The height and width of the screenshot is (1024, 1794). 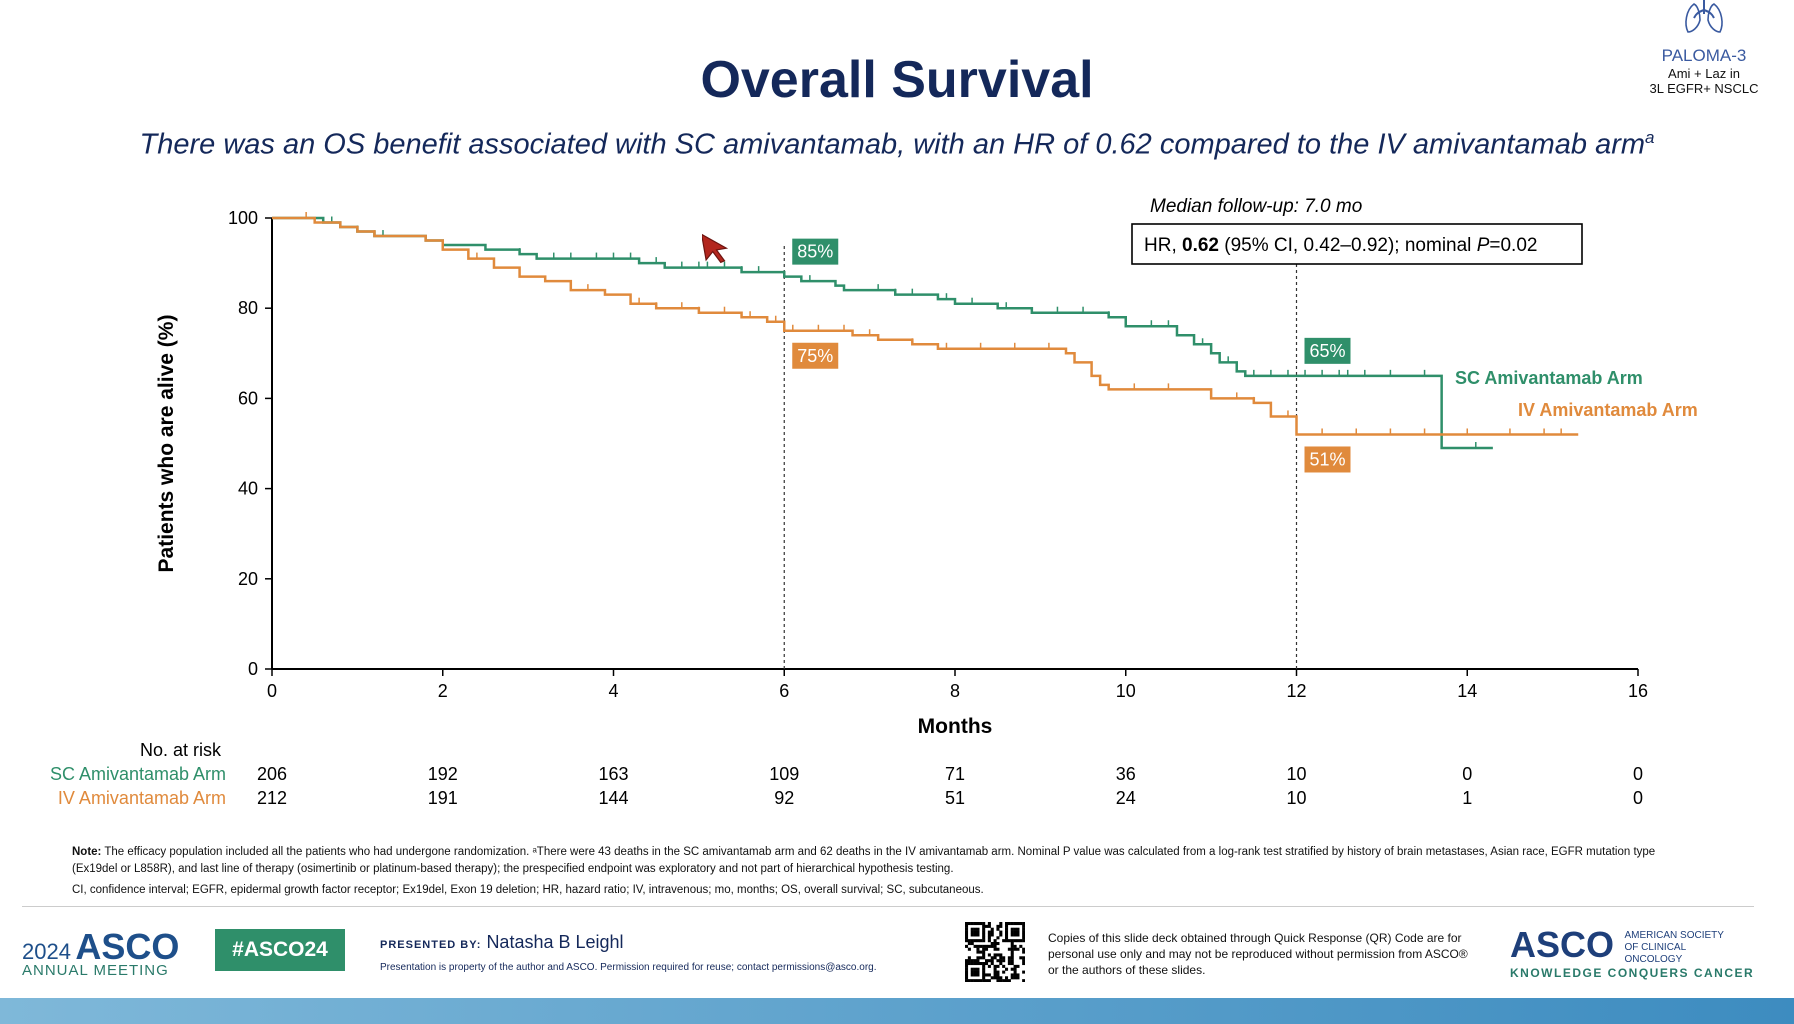 I want to click on risk-cell: 206, so click(x=272, y=774).